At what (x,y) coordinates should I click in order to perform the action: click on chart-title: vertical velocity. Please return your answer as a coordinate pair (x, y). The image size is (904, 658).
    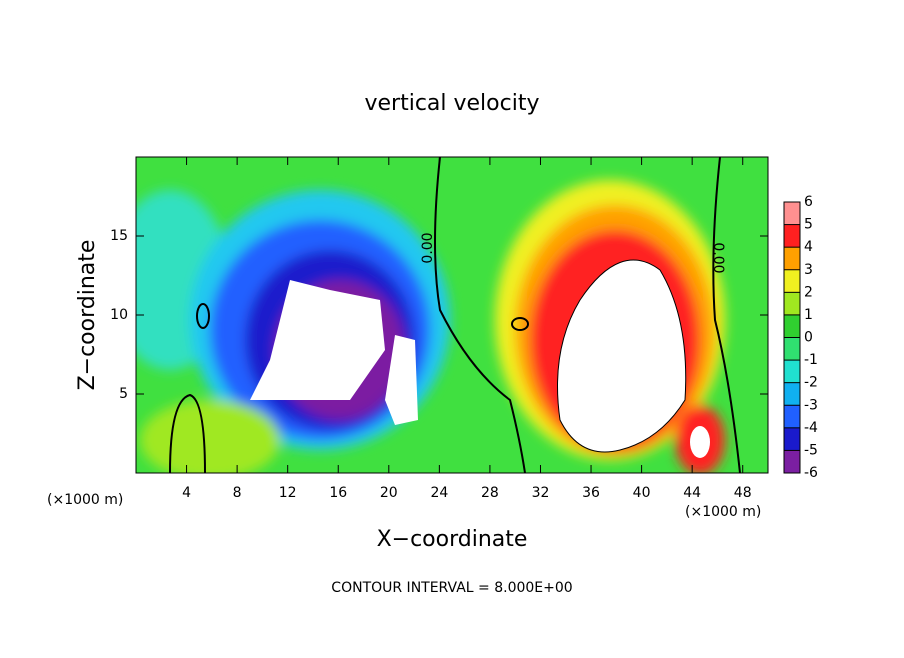
    Looking at the image, I should click on (451, 103).